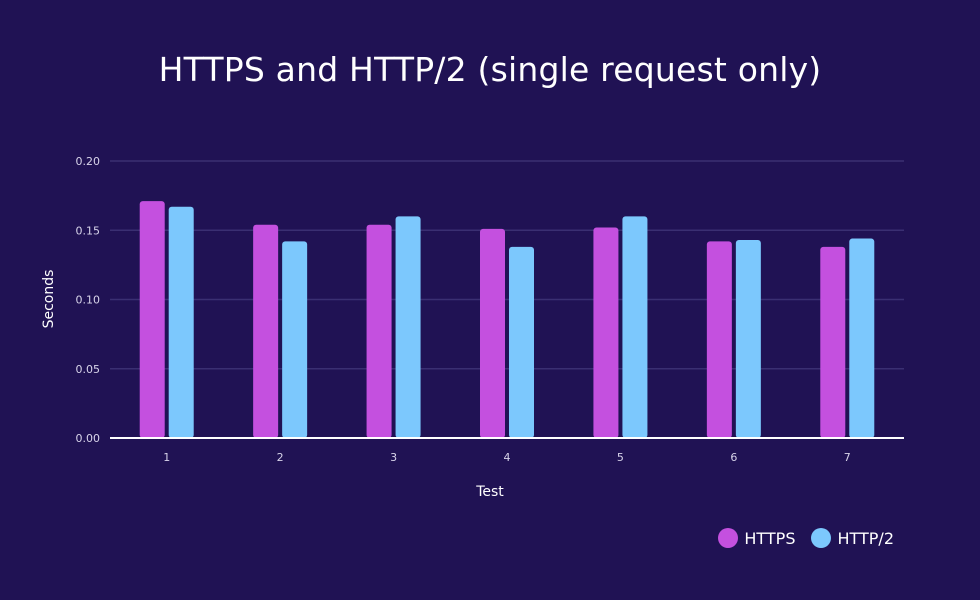  Describe the element at coordinates (865, 538) in the screenshot. I see `legend-label-http2: HTTP/2` at that location.